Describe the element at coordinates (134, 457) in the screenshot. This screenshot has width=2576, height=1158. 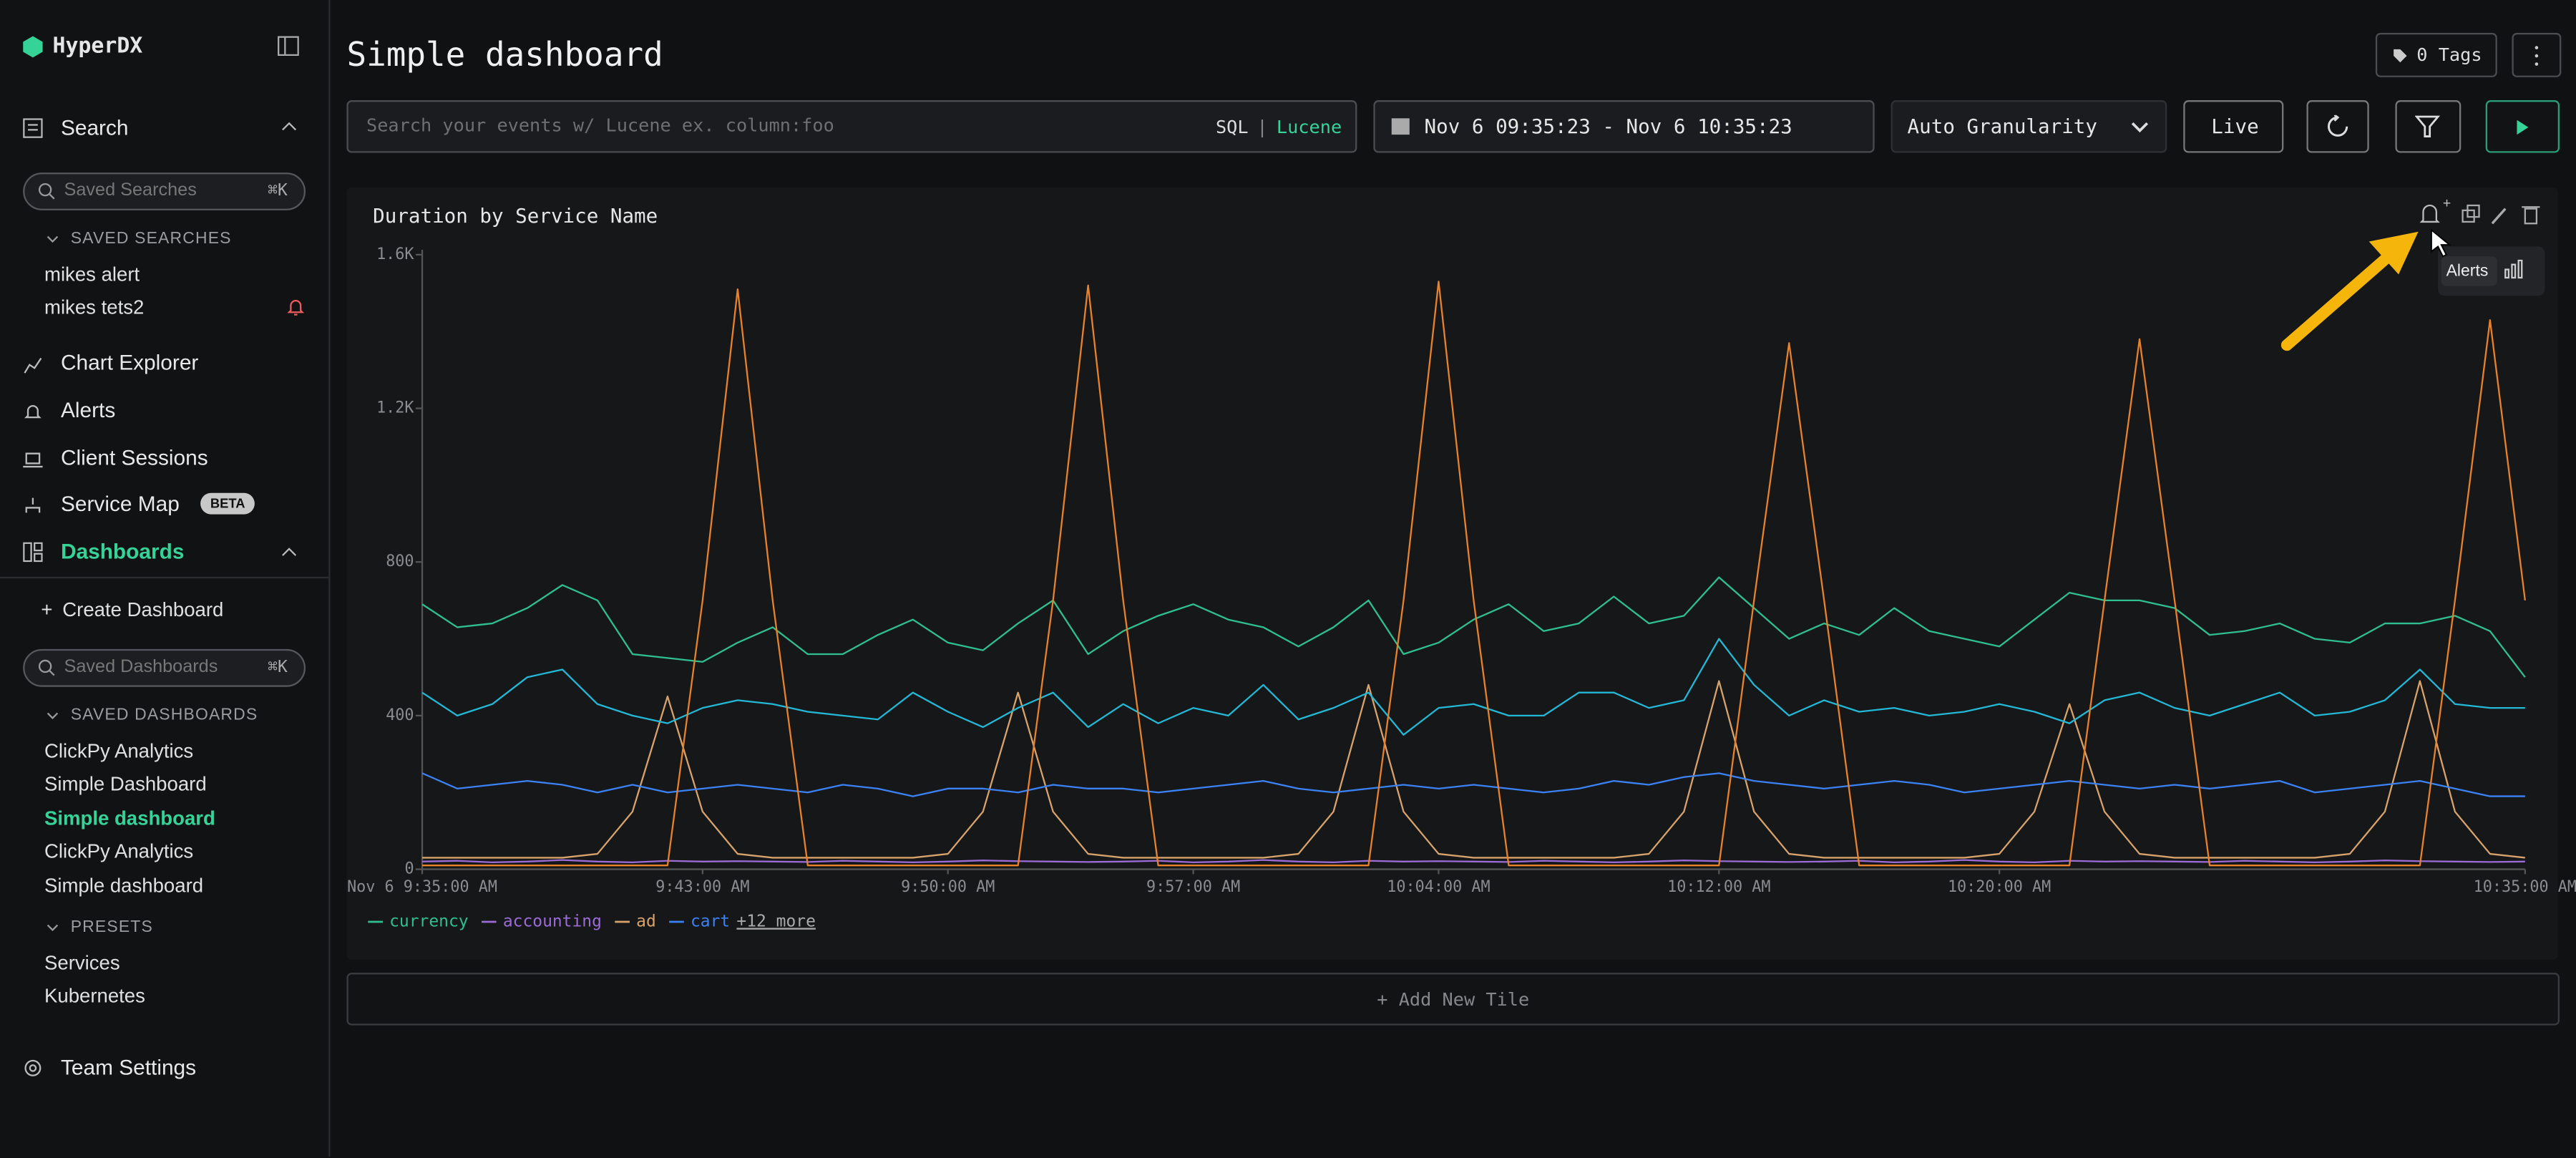
I see `nav-item: Client Sessions` at that location.